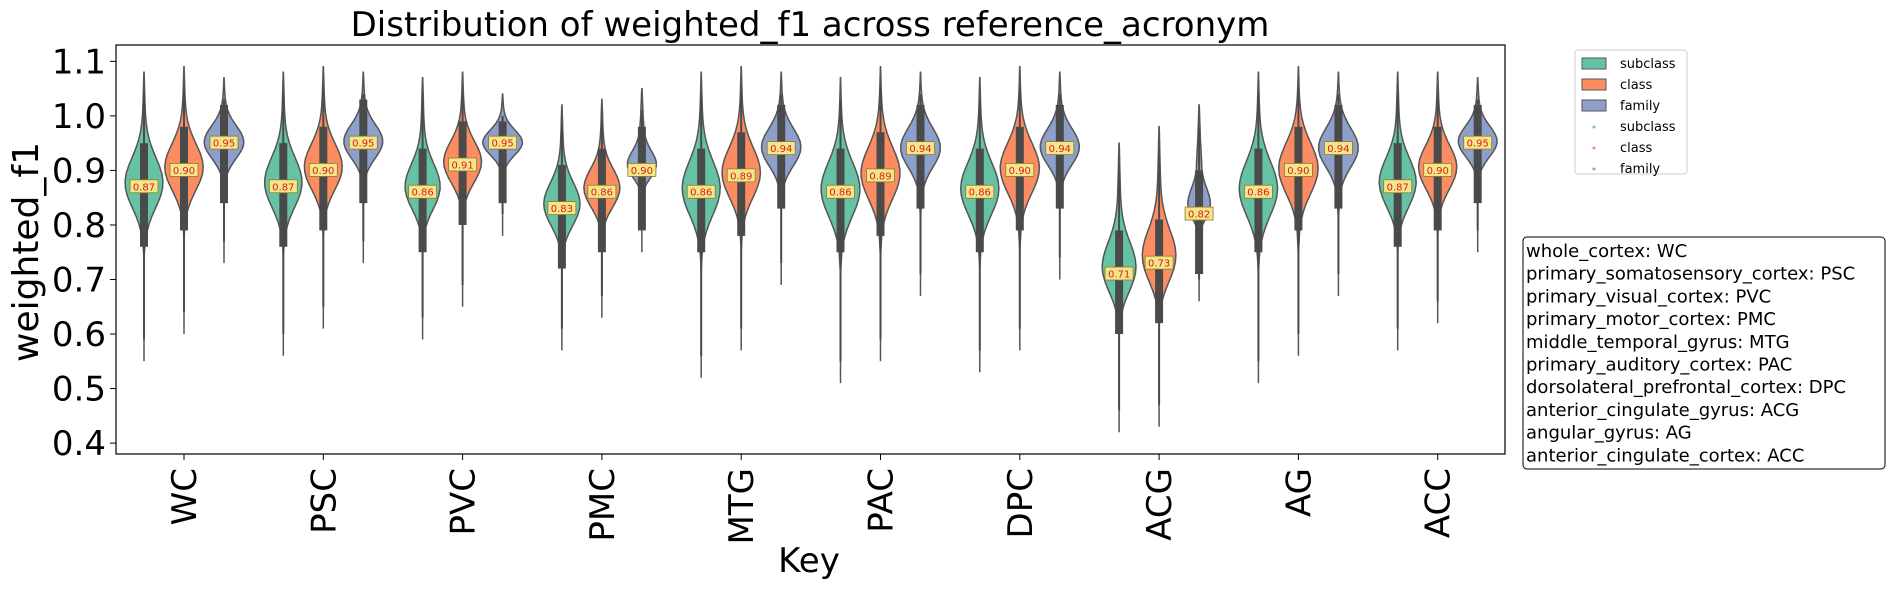 This screenshot has height=590, width=1891. I want to click on legend-marker-class, so click(1594, 148).